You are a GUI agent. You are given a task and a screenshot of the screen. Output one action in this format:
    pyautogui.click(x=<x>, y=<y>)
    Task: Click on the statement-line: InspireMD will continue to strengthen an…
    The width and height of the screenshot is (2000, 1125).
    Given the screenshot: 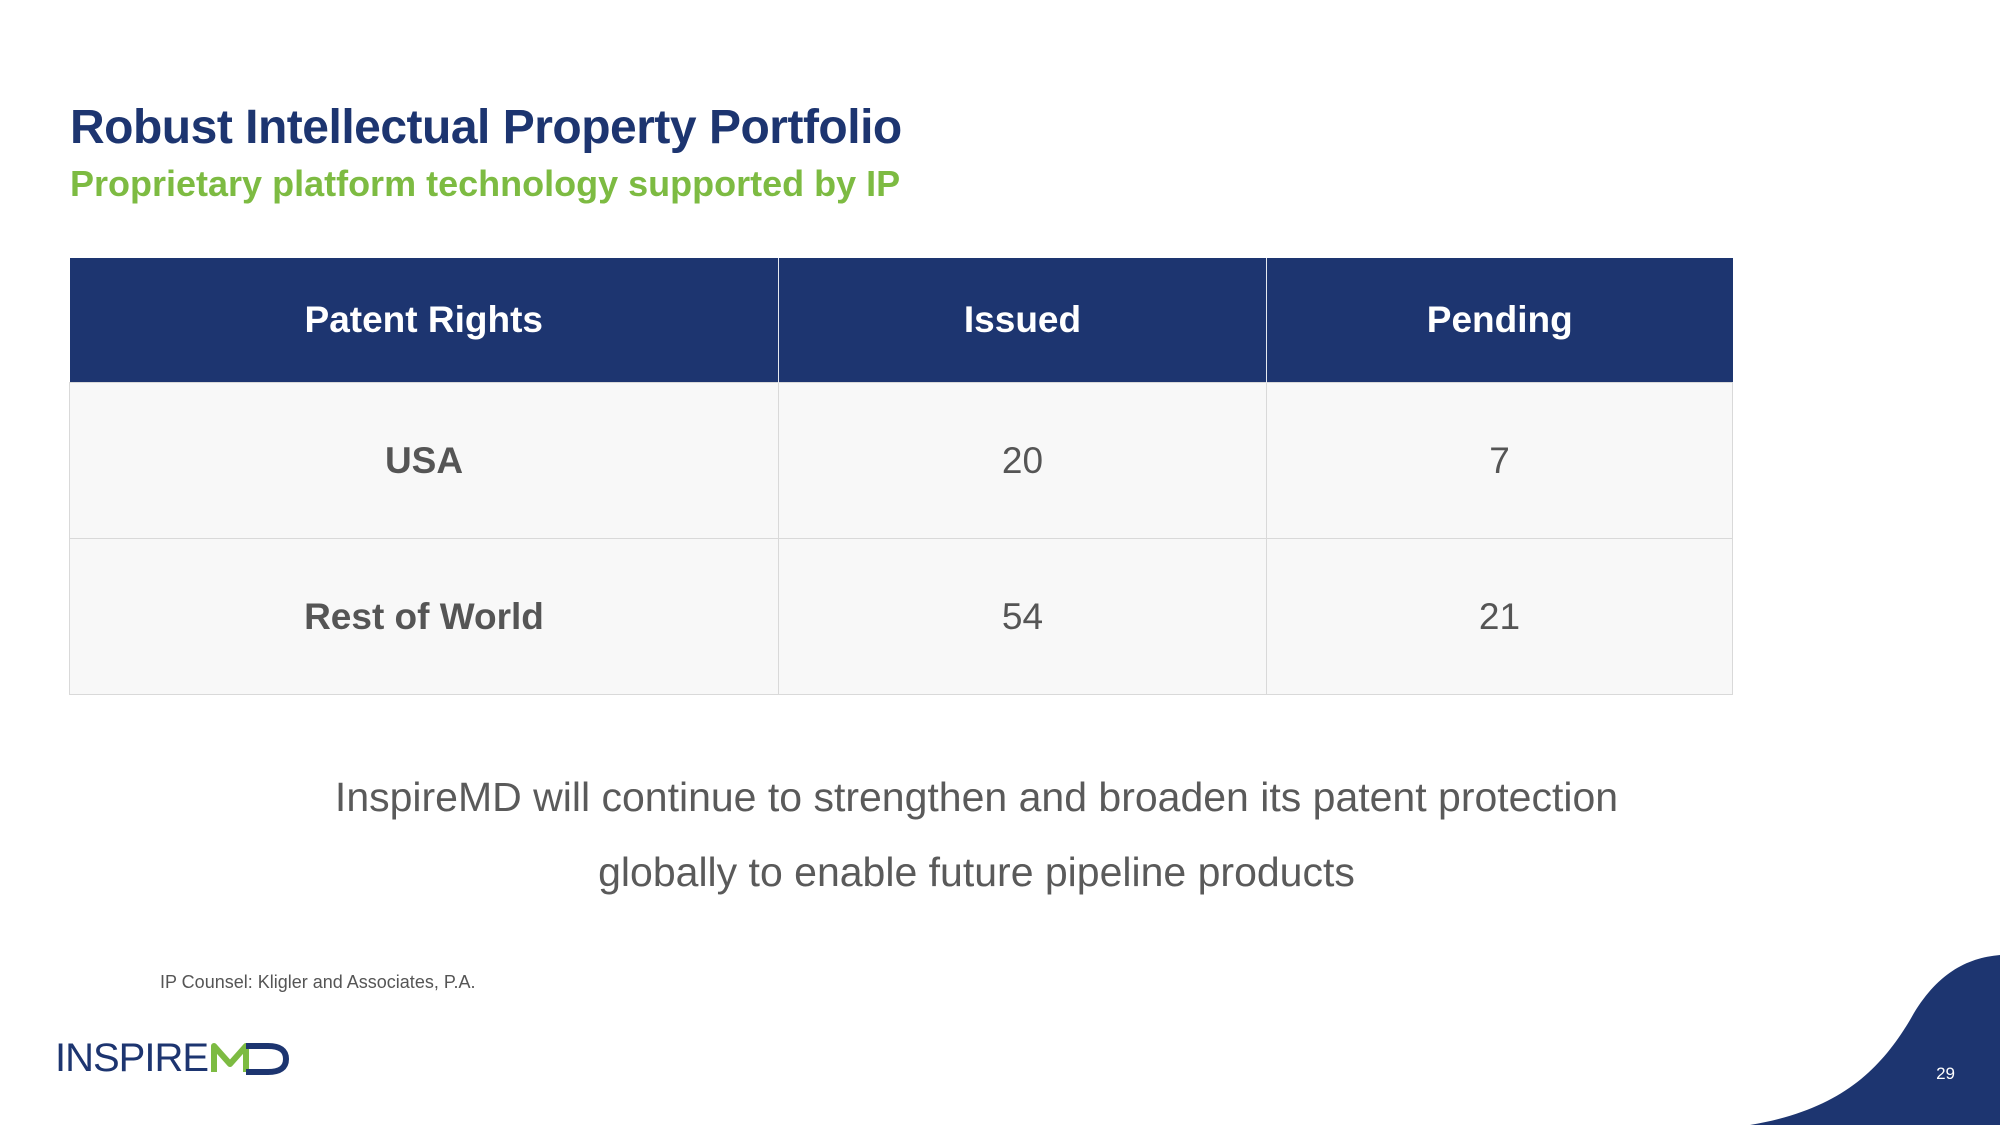 What is the action you would take?
    pyautogui.click(x=976, y=797)
    